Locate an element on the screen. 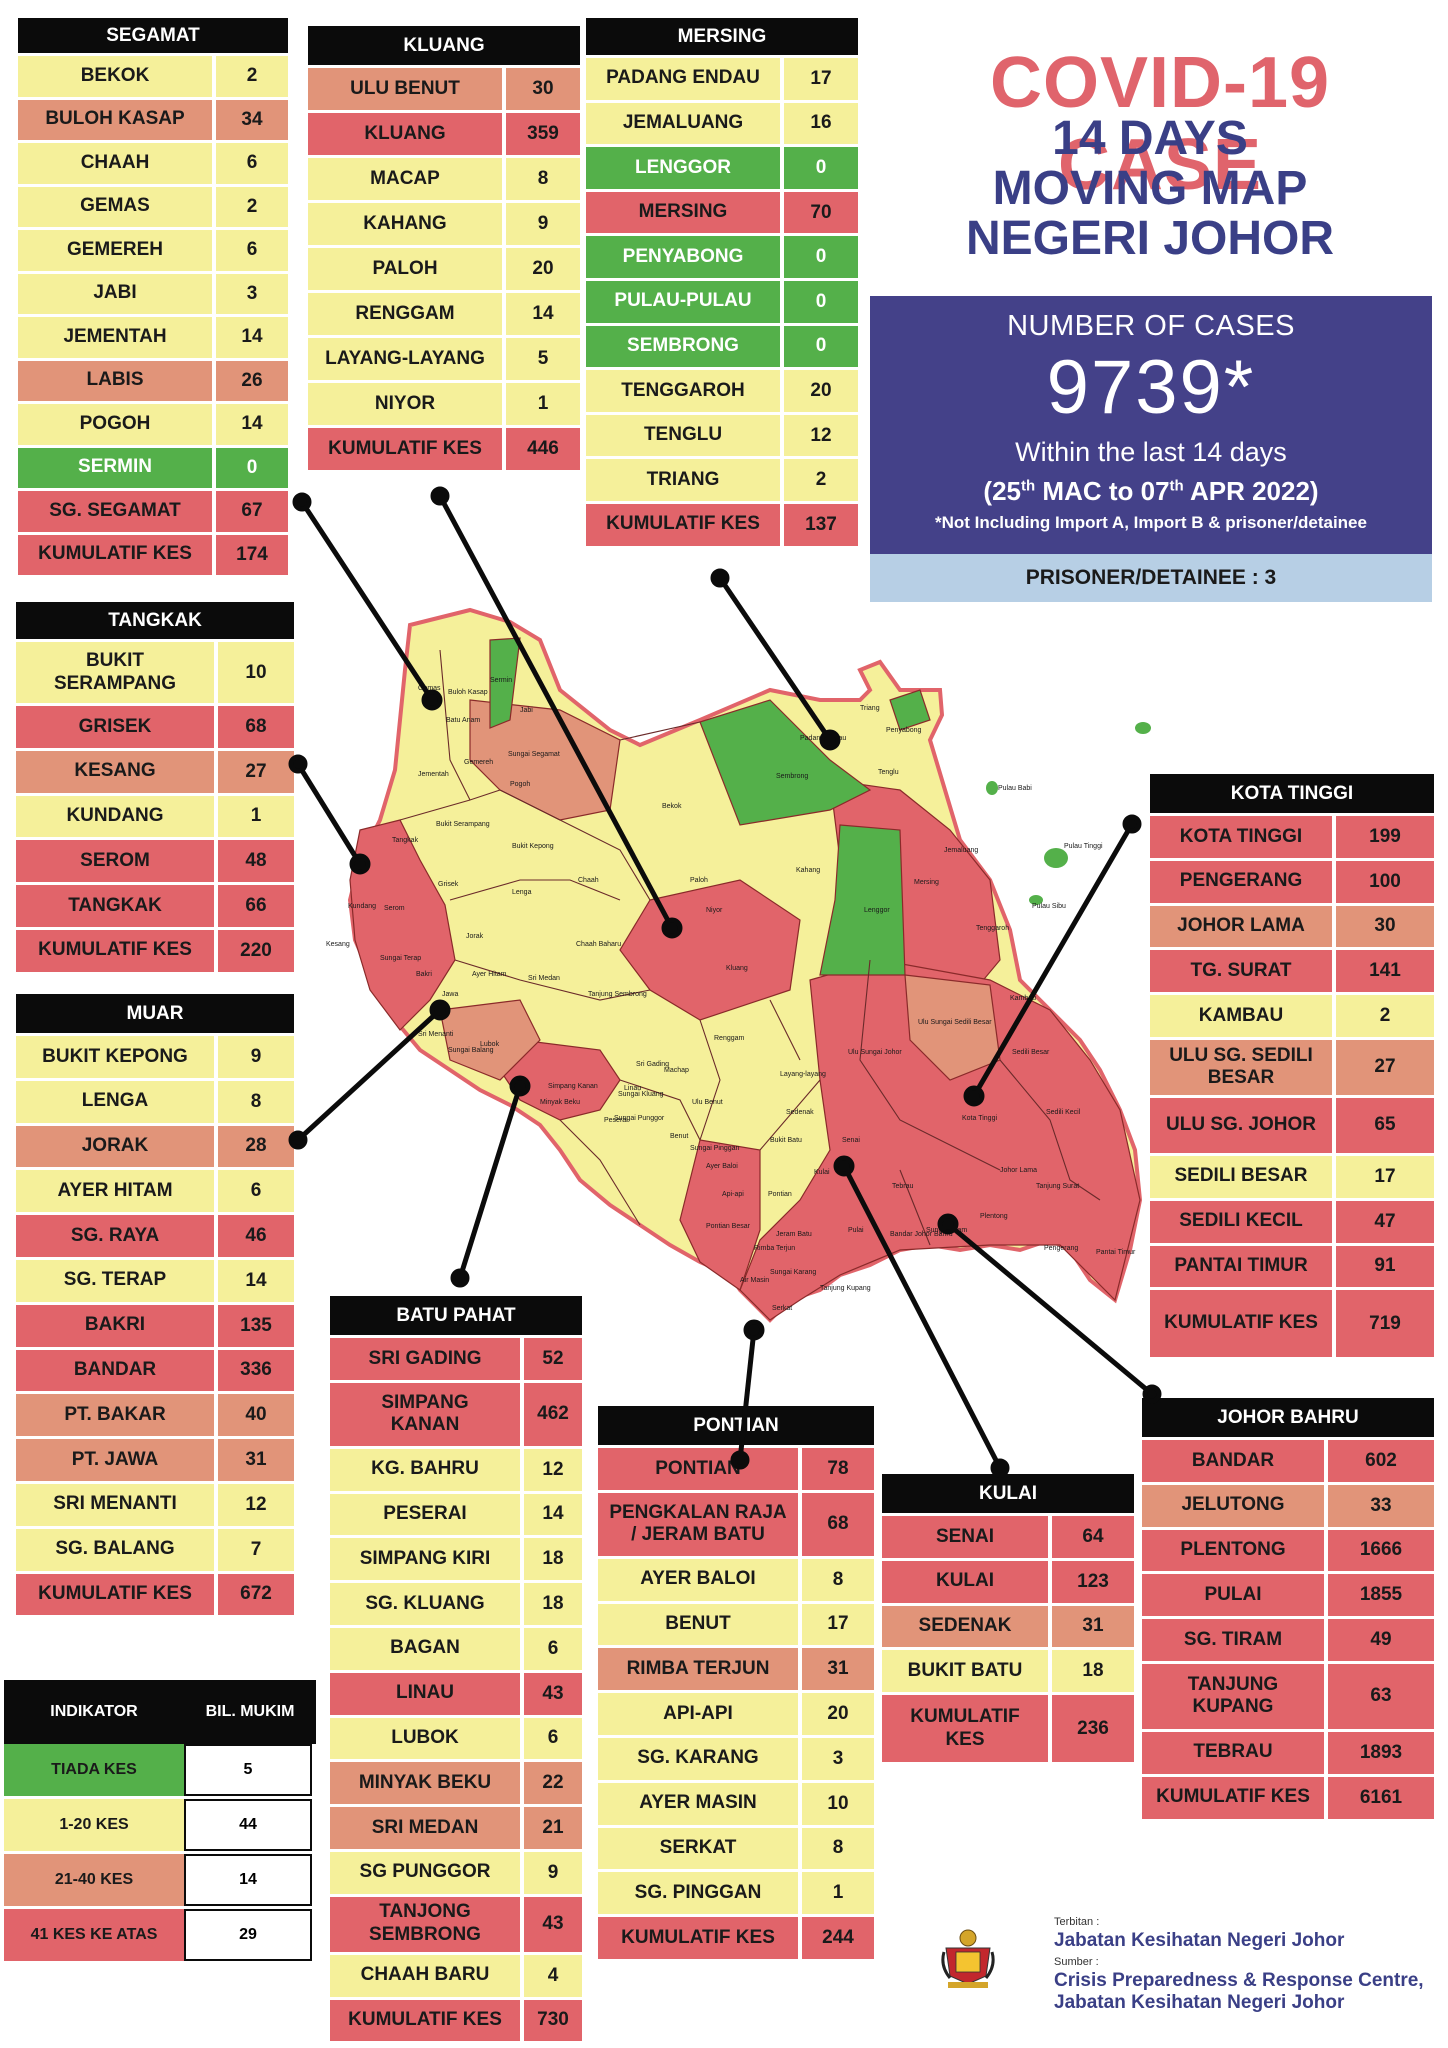 The image size is (1448, 2048). mukim-name: BENUT is located at coordinates (700, 1624).